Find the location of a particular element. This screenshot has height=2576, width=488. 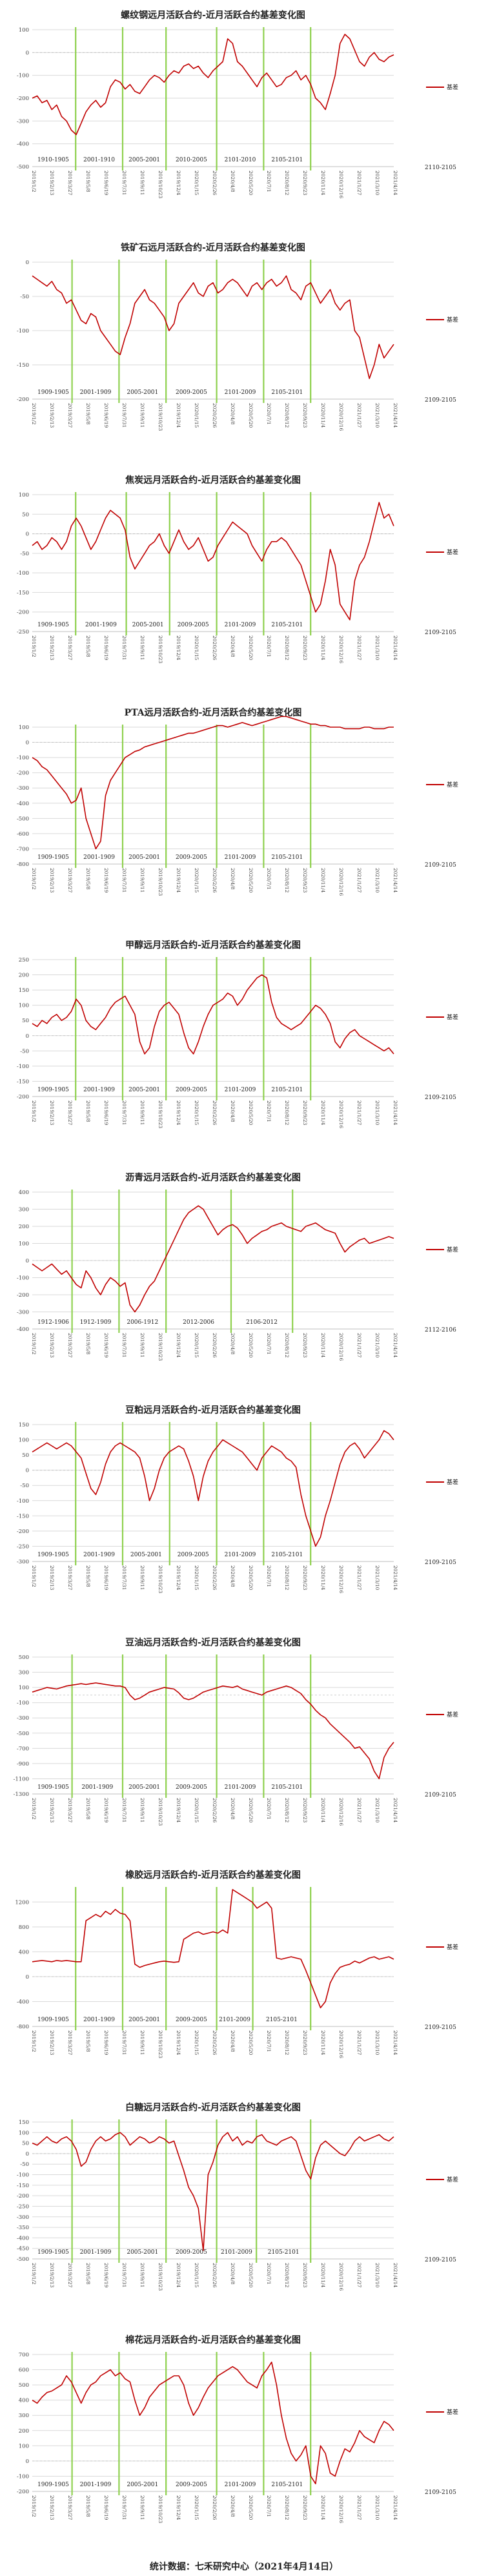

y-tick-label: -700 is located at coordinates (23, 849).